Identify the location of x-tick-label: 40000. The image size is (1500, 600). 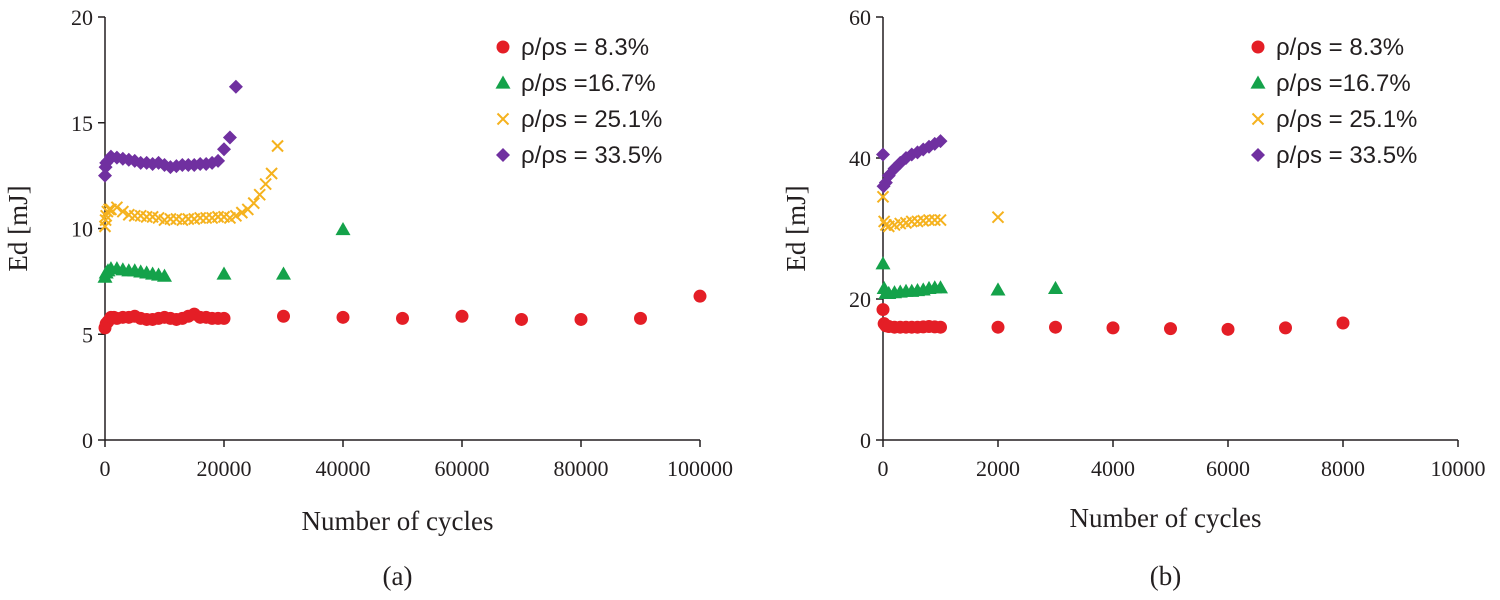
(343, 468).